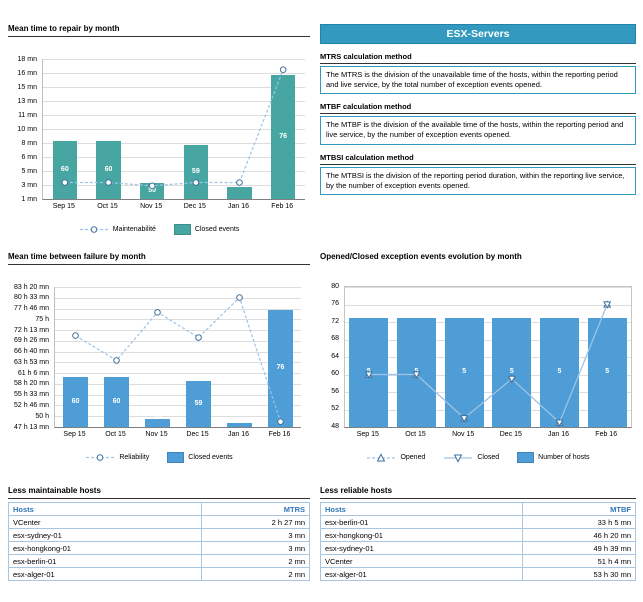 This screenshot has width=643, height=602. Describe the element at coordinates (159, 561) in the screenshot. I see `table-row: esx-berlin-01 2 mn` at that location.